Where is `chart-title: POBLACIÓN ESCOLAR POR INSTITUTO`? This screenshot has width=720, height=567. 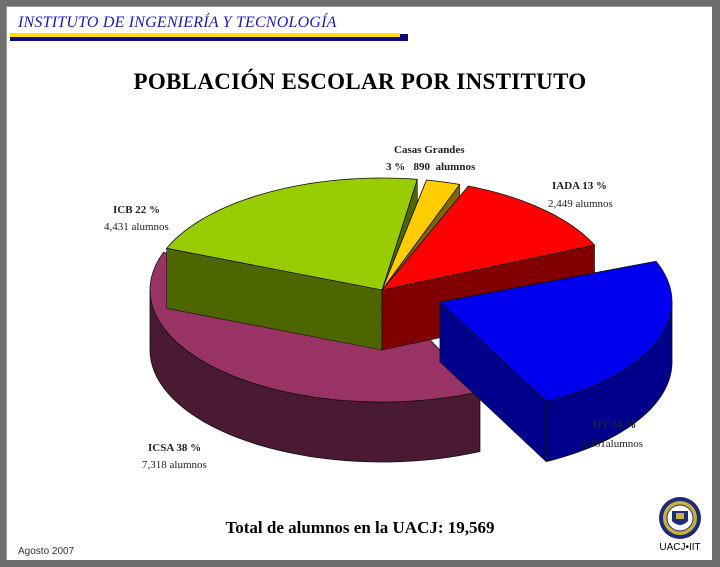
chart-title: POBLACIÓN ESCOLAR POR INSTITUTO is located at coordinates (360, 81).